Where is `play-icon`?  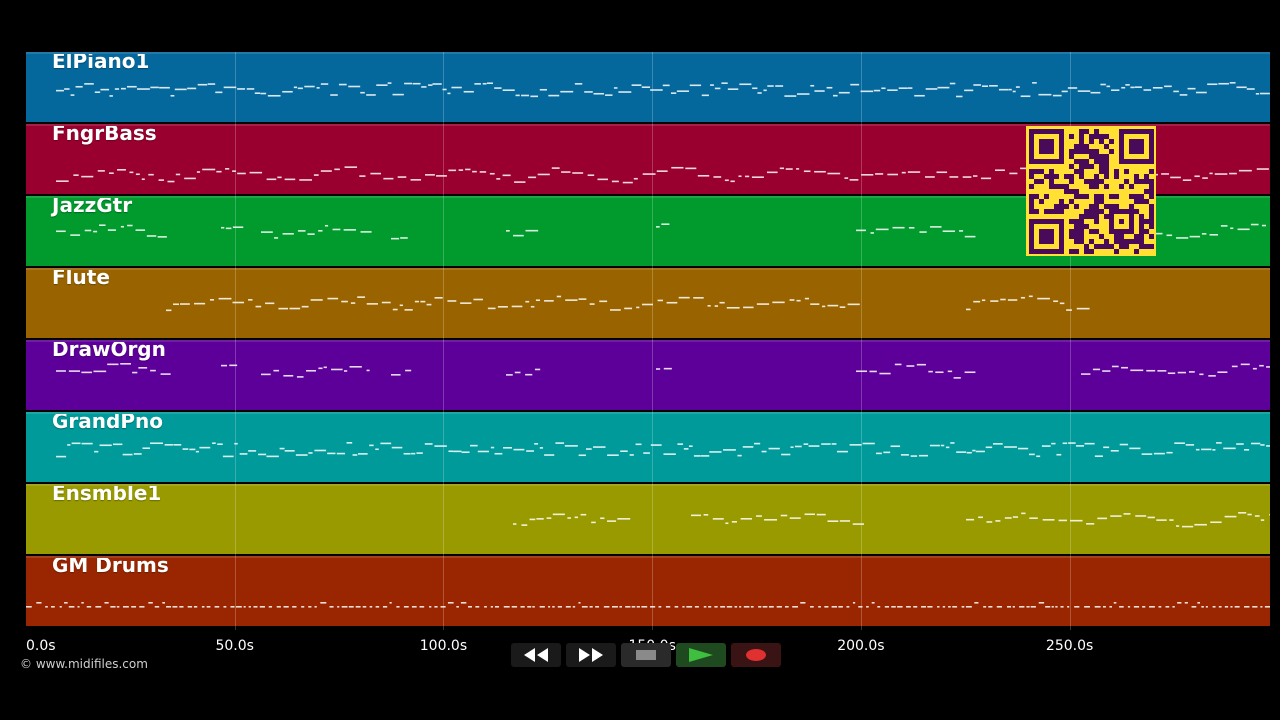
play-icon is located at coordinates (701, 654).